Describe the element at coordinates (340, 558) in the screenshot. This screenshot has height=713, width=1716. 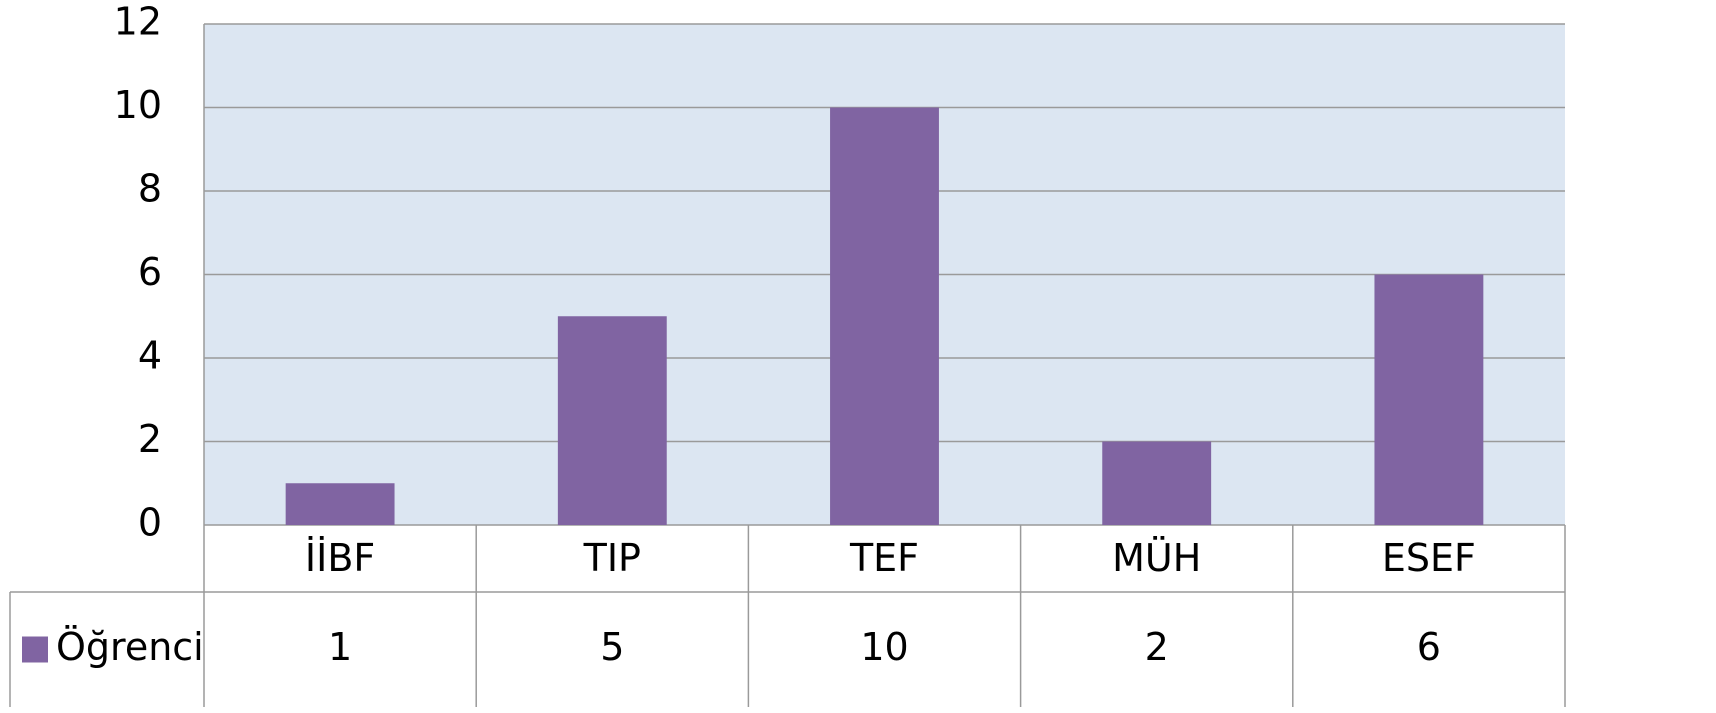
I see `x-tick-label: İİBF` at that location.